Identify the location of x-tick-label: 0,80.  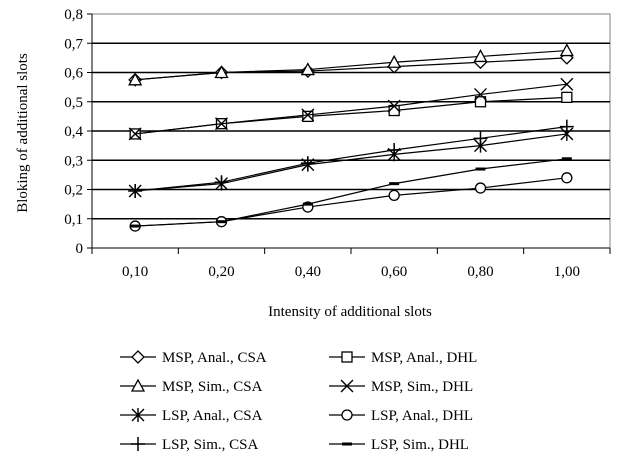
(480, 272).